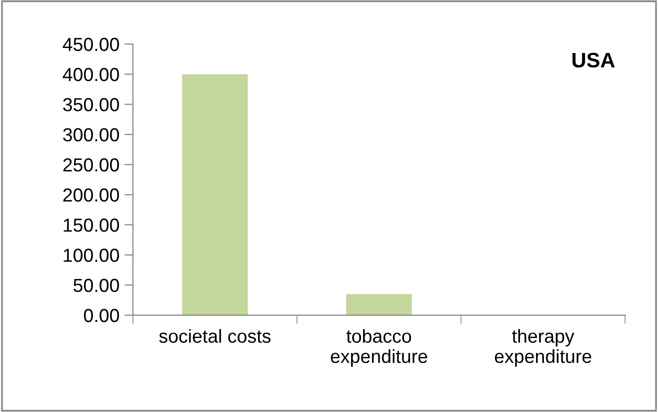  What do you see at coordinates (90, 75) in the screenshot?
I see `y-tick-label: 400.00` at bounding box center [90, 75].